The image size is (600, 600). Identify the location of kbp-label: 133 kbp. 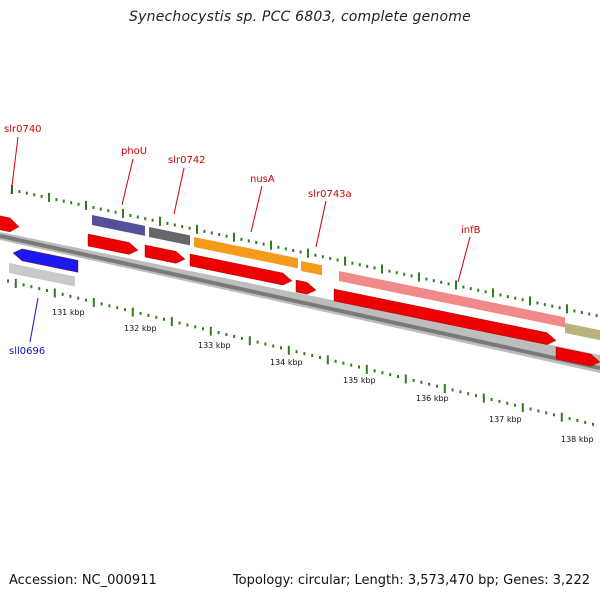
(214, 345).